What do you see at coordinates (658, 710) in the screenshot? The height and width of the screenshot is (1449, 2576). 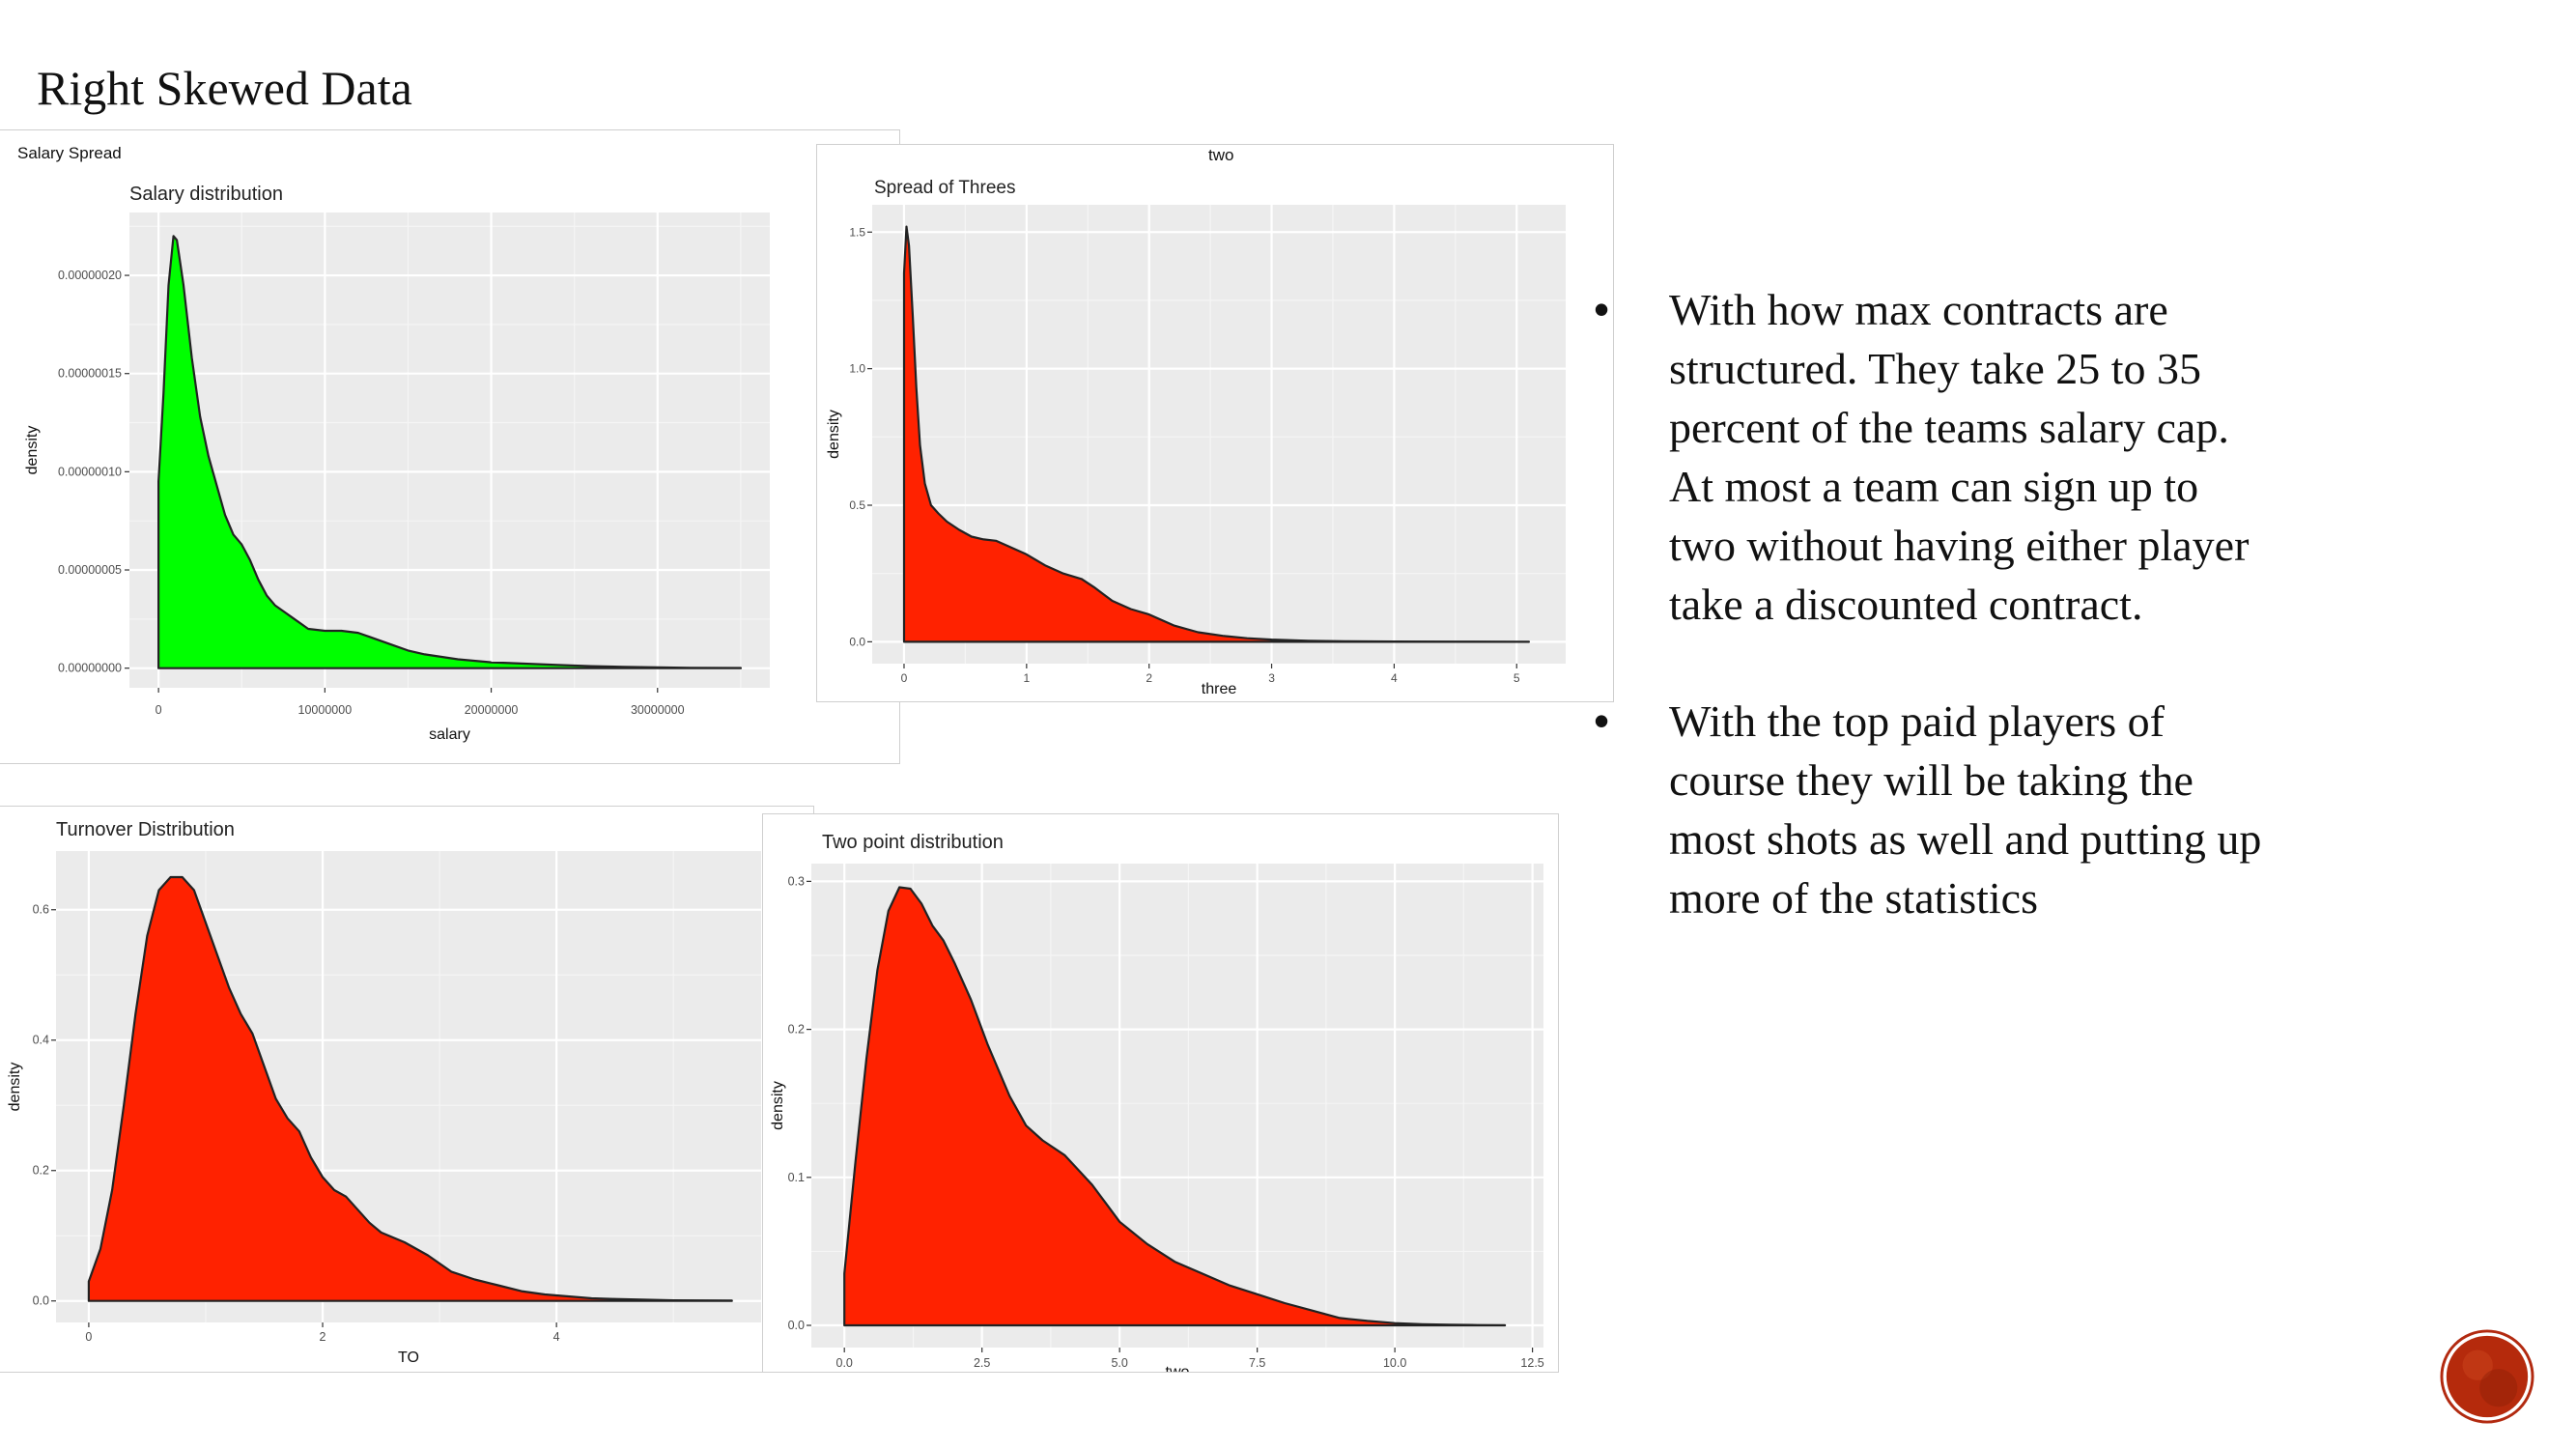 I see `x-tick-label: 30000000` at bounding box center [658, 710].